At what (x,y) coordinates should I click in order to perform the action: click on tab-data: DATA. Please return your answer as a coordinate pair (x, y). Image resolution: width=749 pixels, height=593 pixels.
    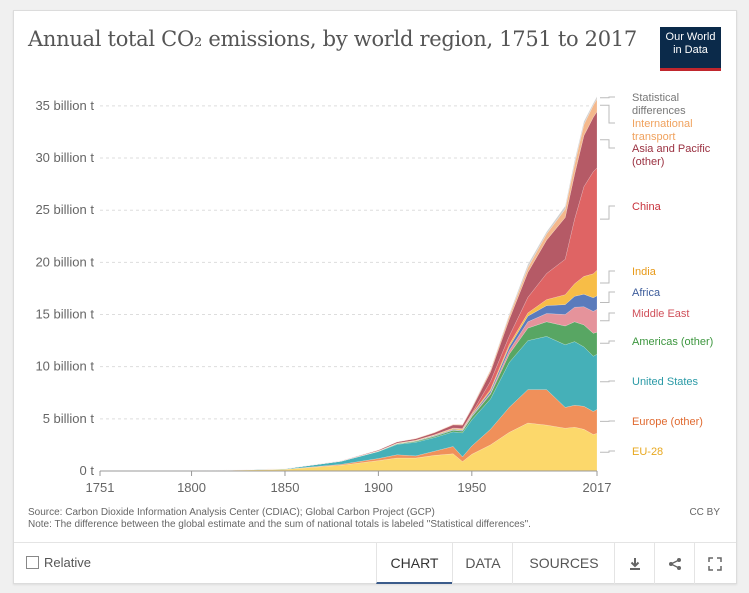
    Looking at the image, I should click on (482, 563).